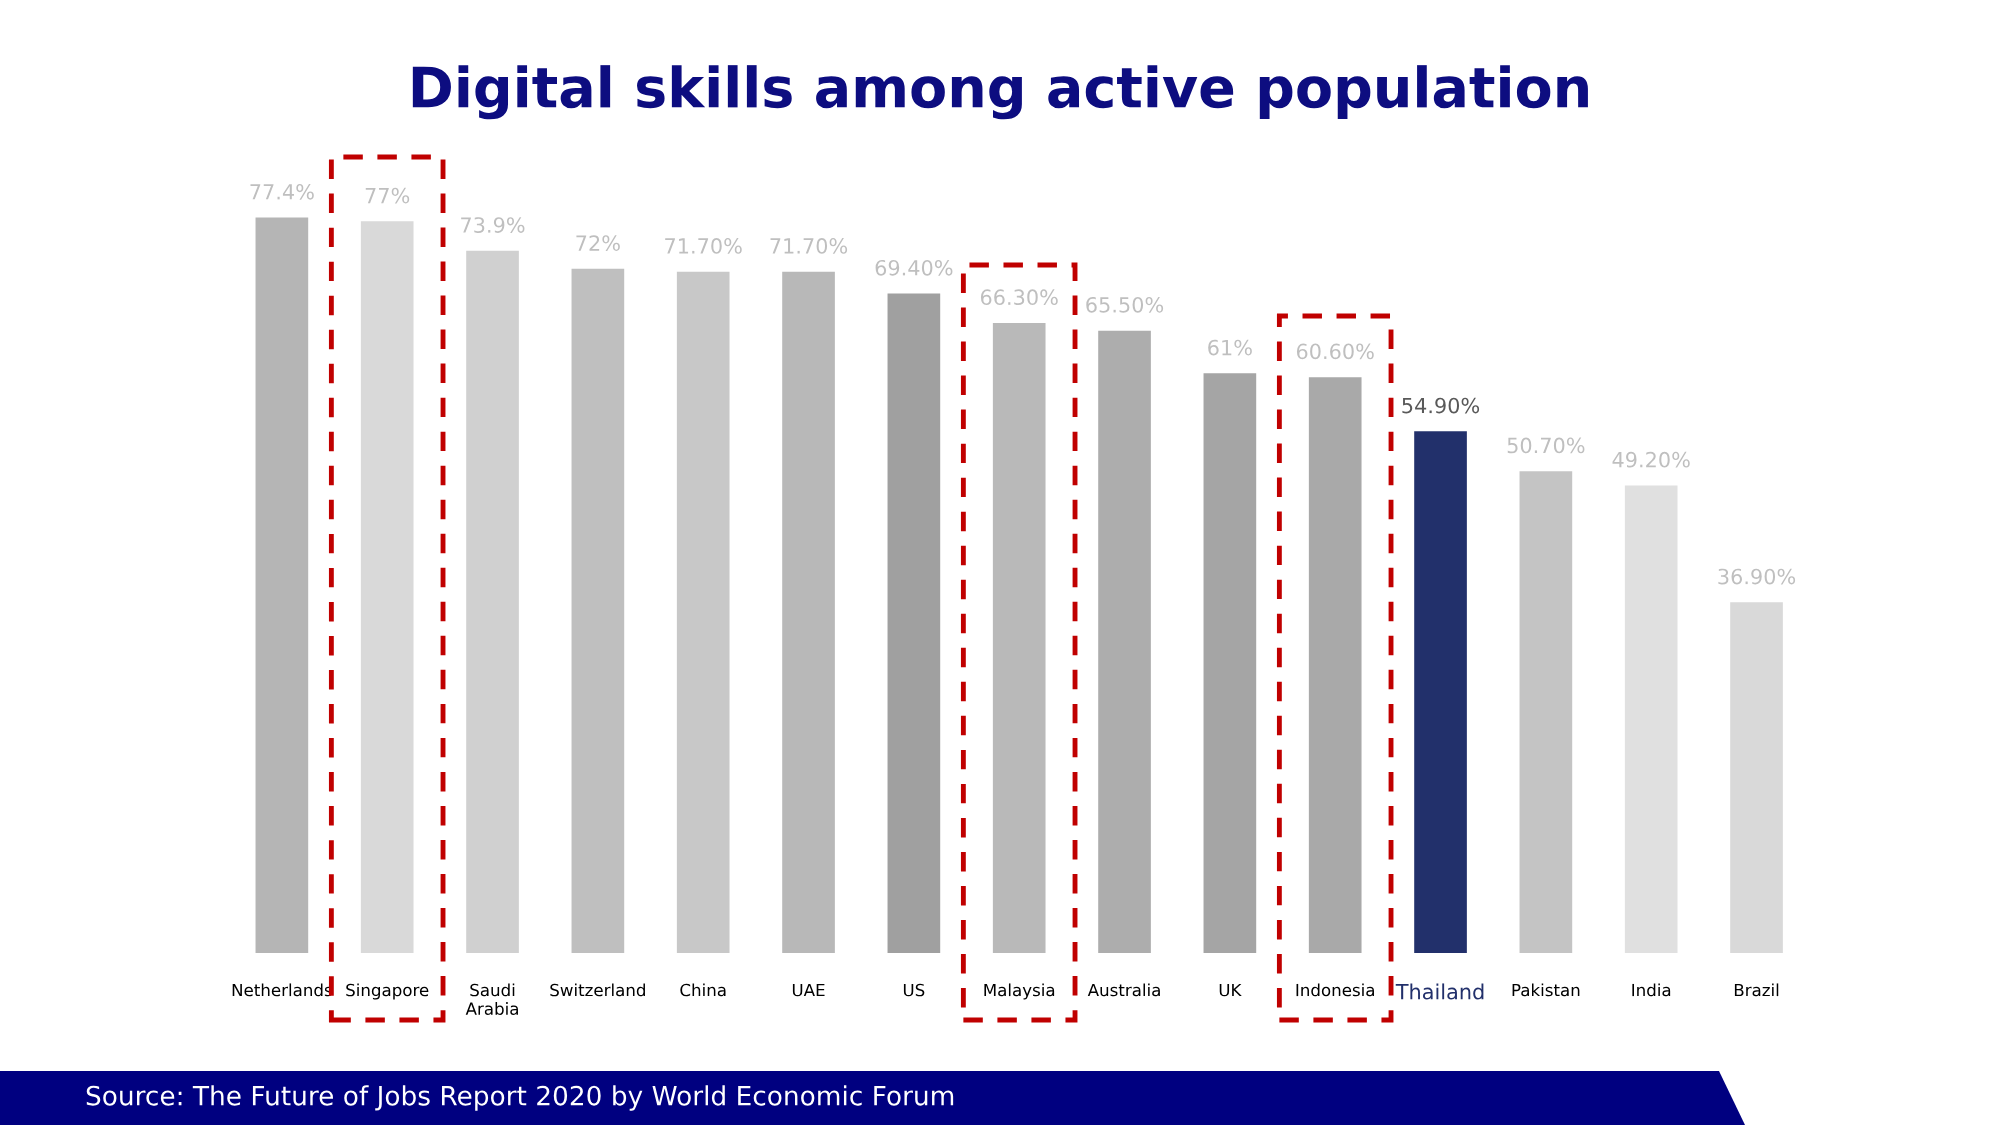  Describe the element at coordinates (598, 243) in the screenshot. I see `data-label: 72%` at that location.